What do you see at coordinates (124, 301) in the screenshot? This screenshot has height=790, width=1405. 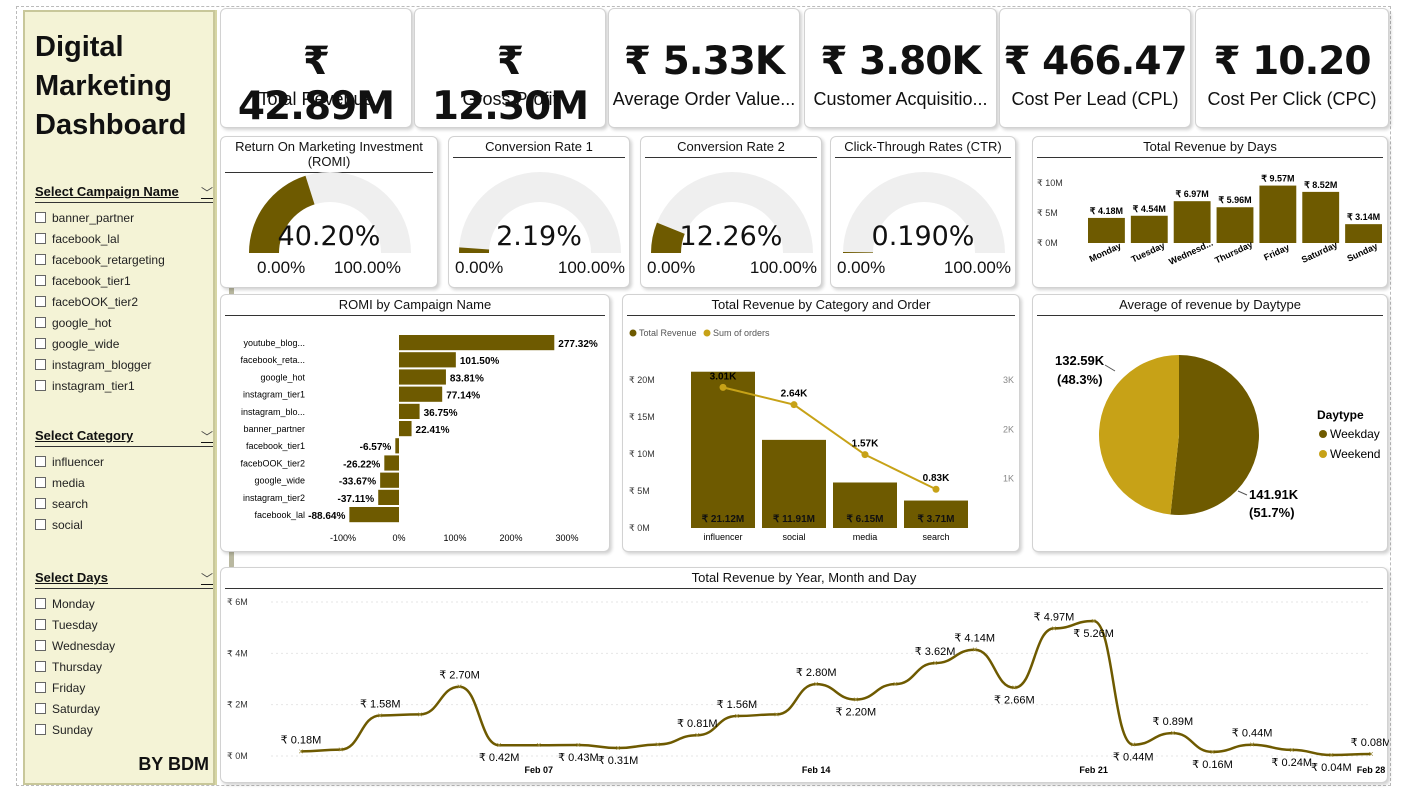 I see `campaign-option: facebOOK_tier2` at bounding box center [124, 301].